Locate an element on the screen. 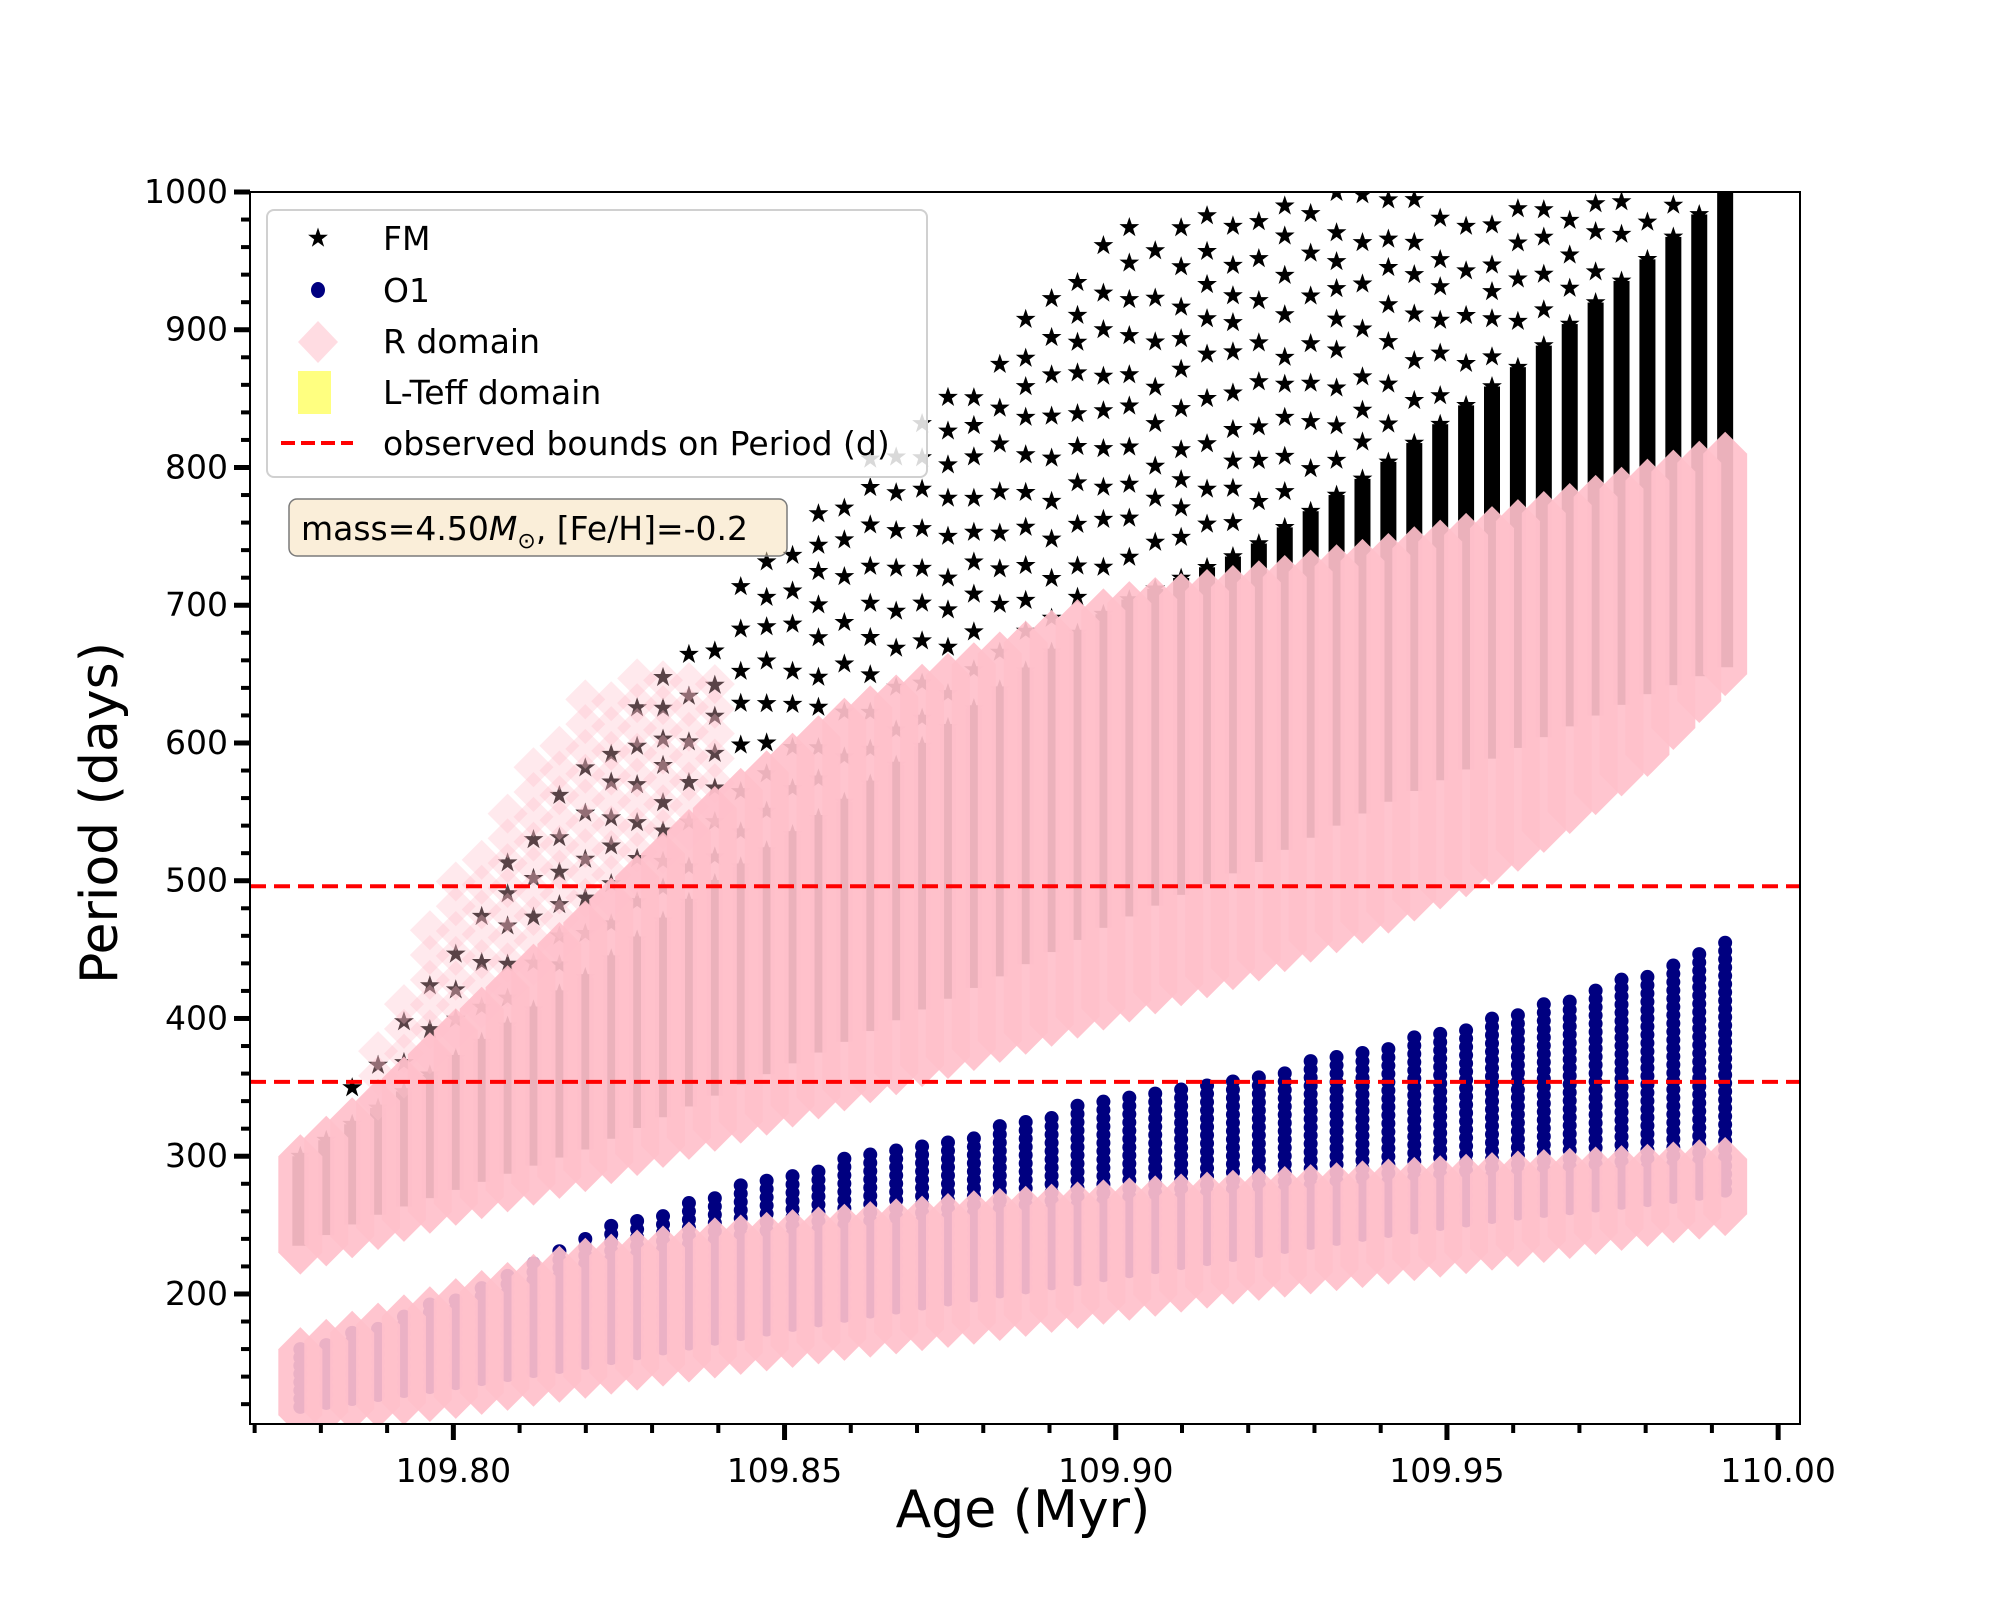 The image size is (2000, 1600). x-tick-label: 109.90 is located at coordinates (1115, 1470).